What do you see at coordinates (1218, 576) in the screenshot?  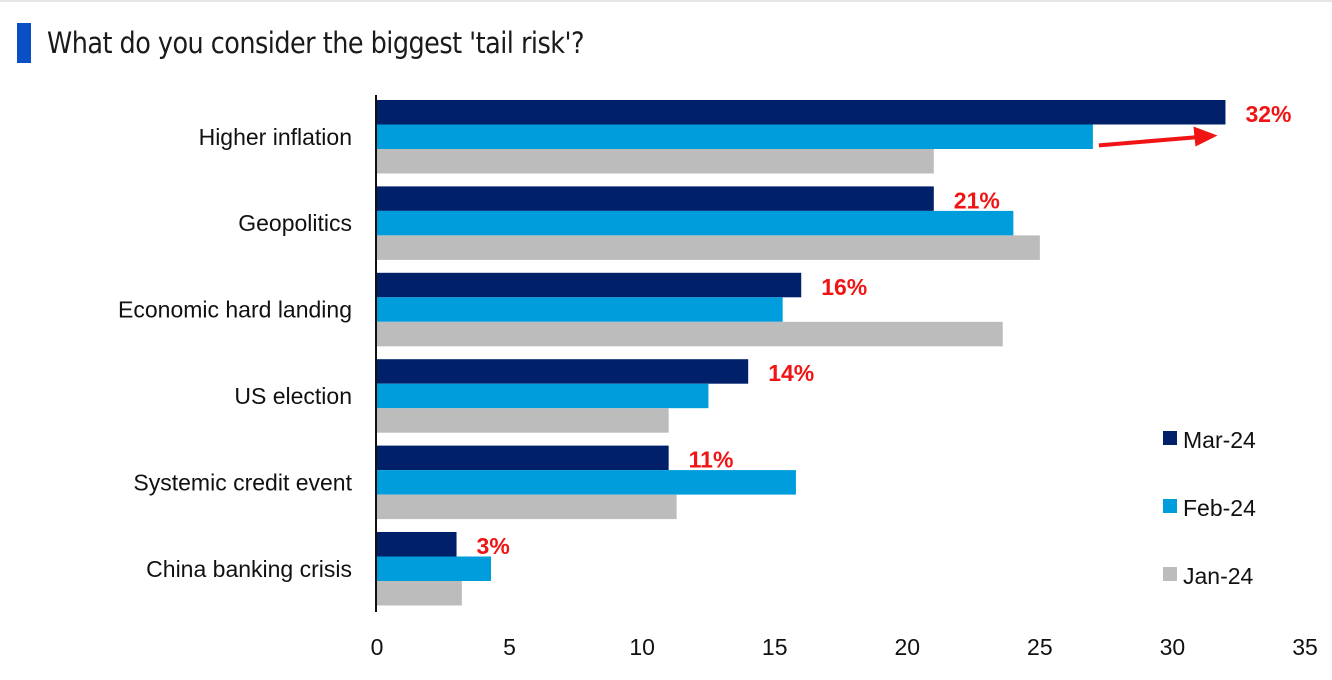 I see `legend-label: Jan-24` at bounding box center [1218, 576].